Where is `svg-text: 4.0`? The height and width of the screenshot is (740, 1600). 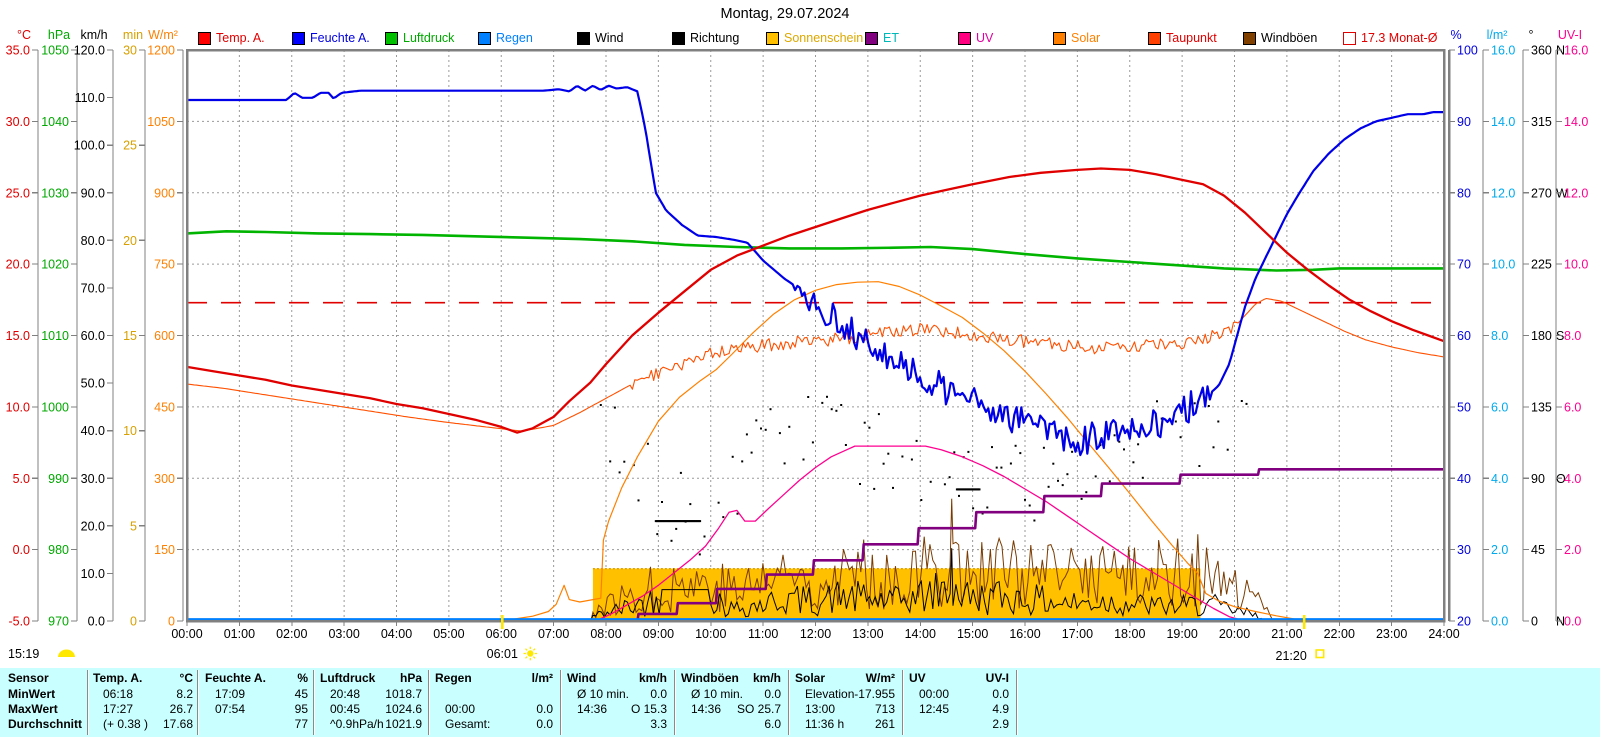 svg-text: 4.0 is located at coordinates (1499, 479).